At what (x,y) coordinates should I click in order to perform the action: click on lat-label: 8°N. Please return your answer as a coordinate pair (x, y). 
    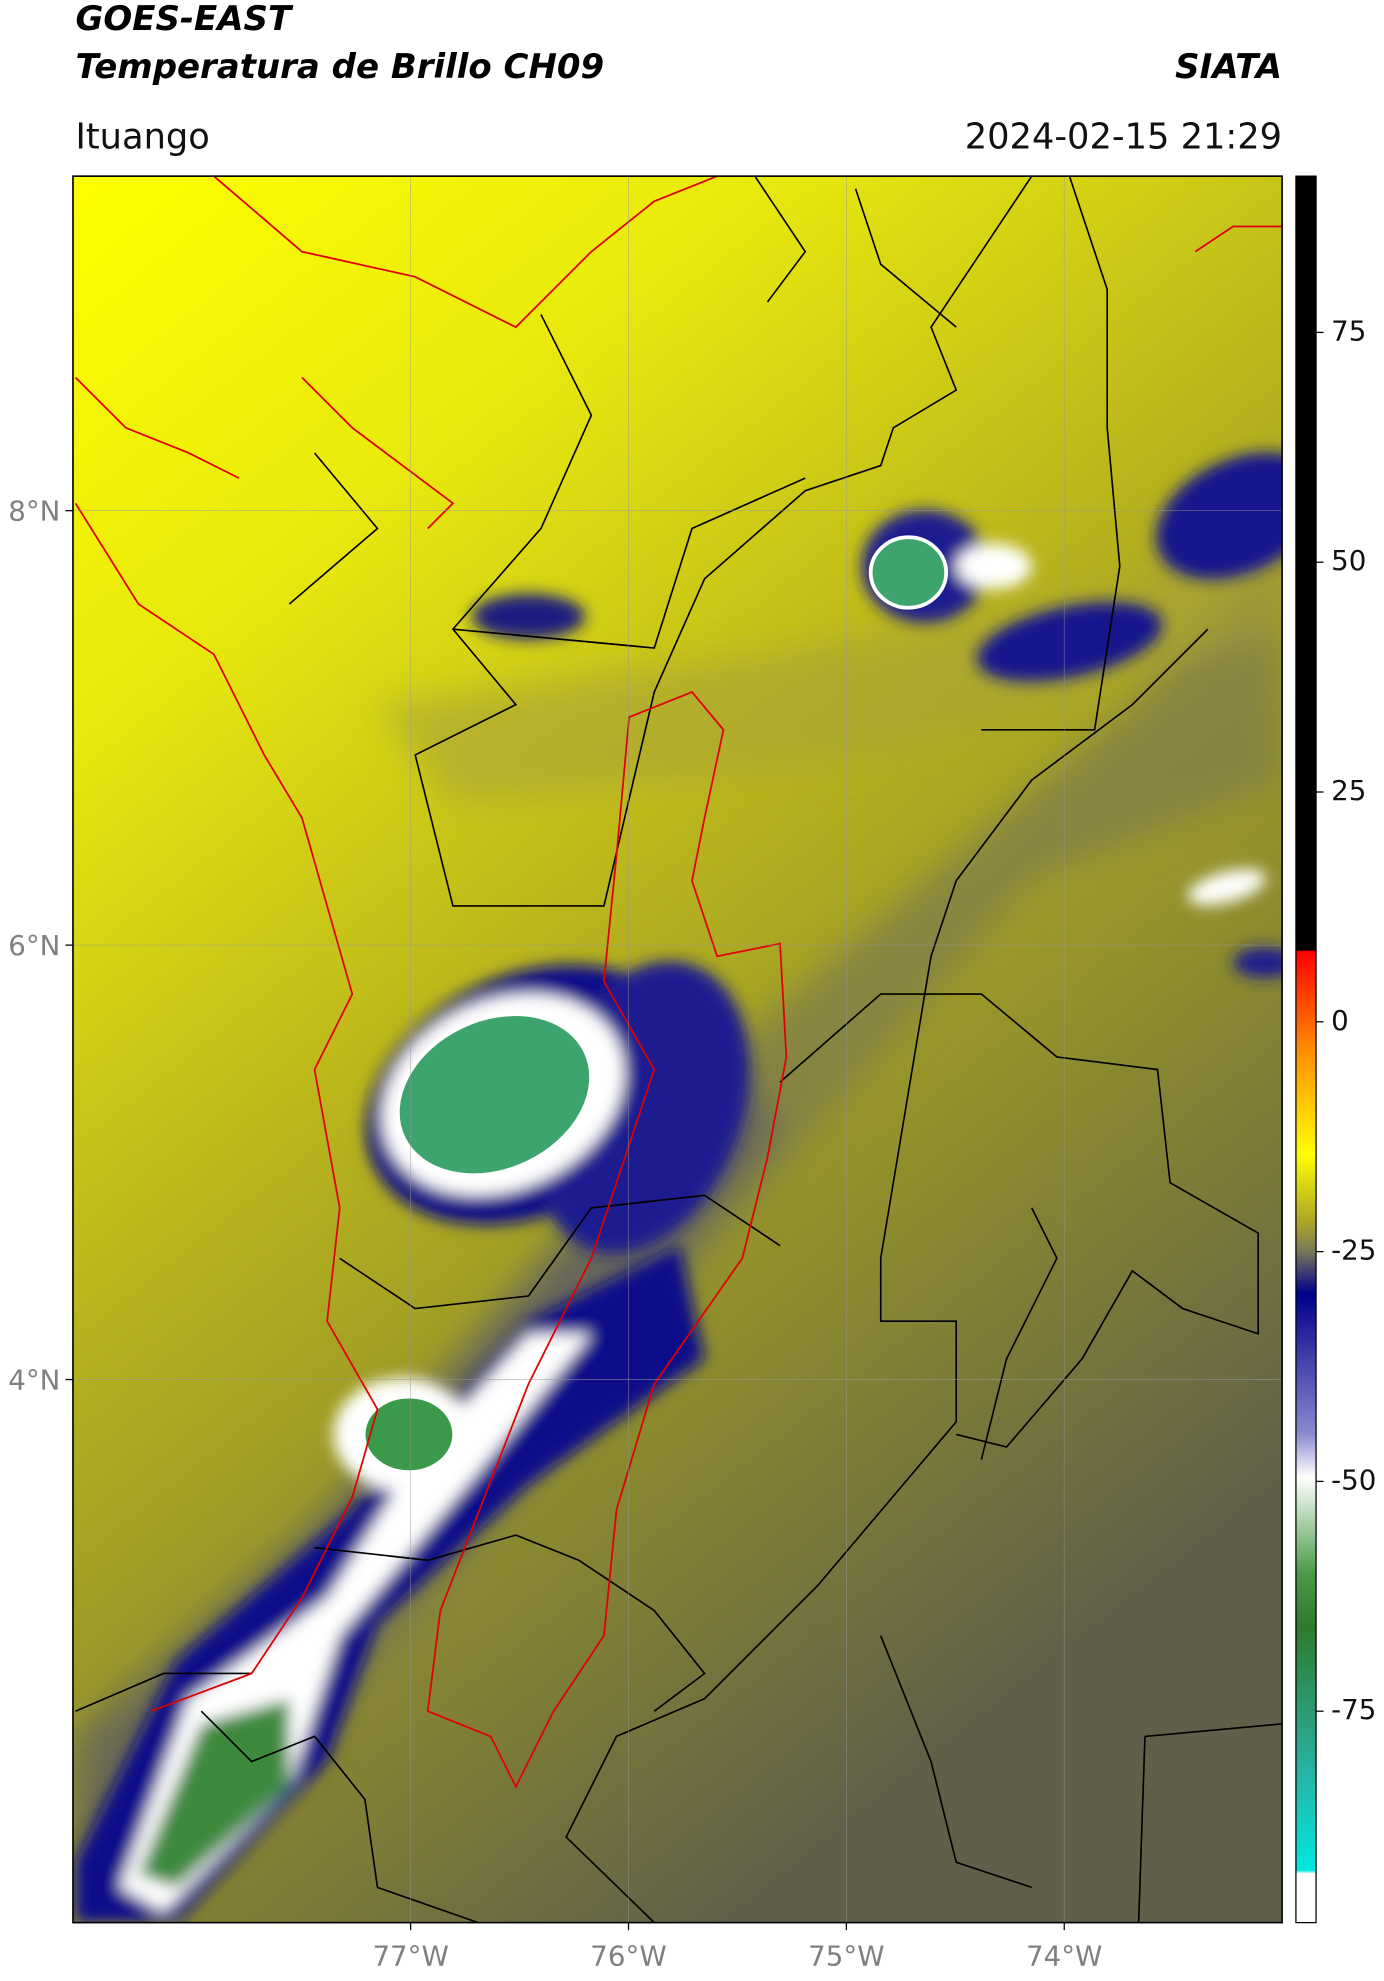
    Looking at the image, I should click on (34, 511).